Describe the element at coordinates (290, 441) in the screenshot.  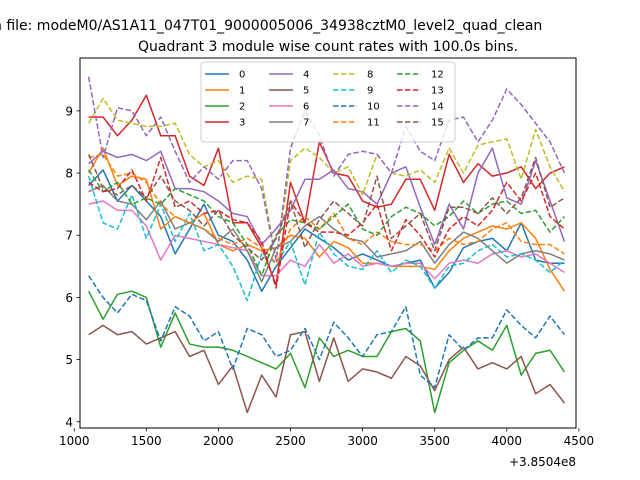
I see `x-tick-label: 2500` at that location.